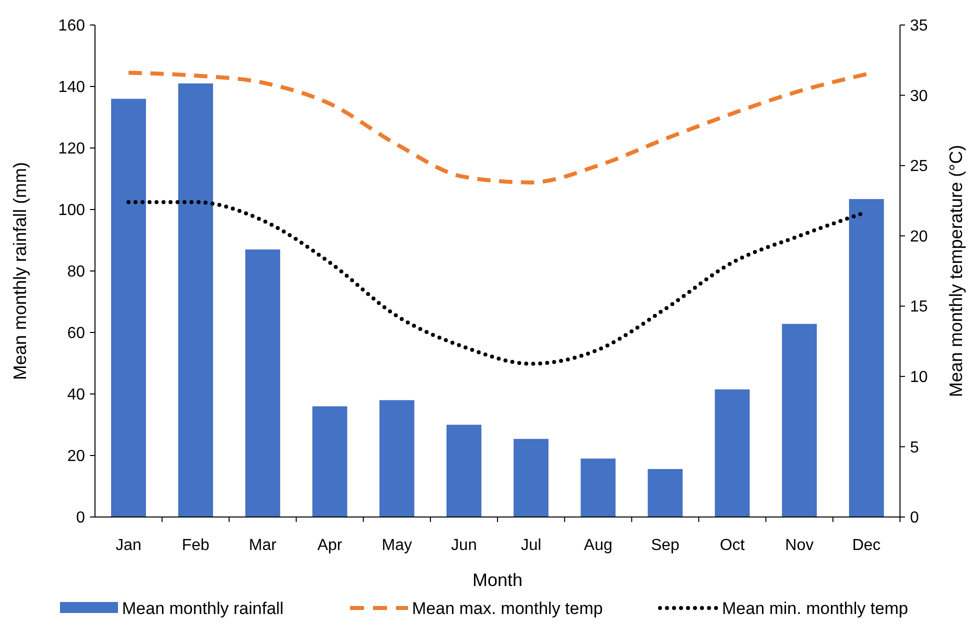 The width and height of the screenshot is (979, 626). I want to click on y2-axis-title: Mean monthly temperature (°C), so click(956, 271).